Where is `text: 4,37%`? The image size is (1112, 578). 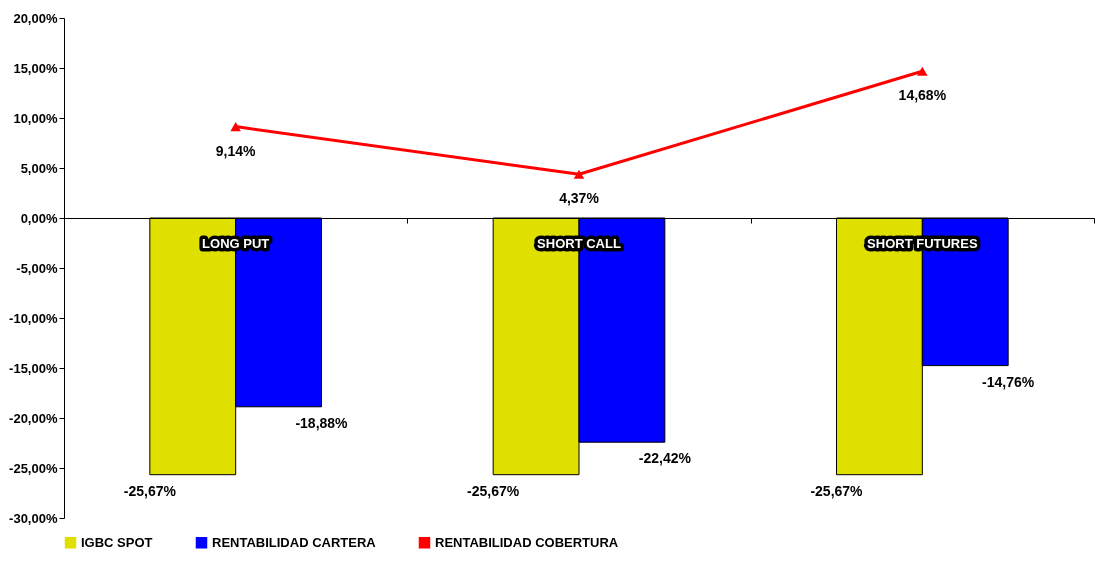
text: 4,37% is located at coordinates (579, 198).